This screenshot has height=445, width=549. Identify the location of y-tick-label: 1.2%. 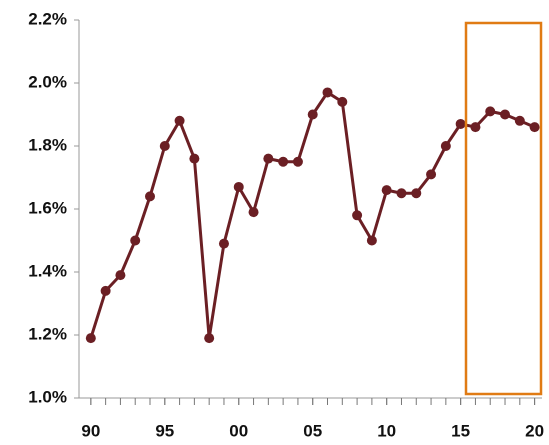
(47, 333).